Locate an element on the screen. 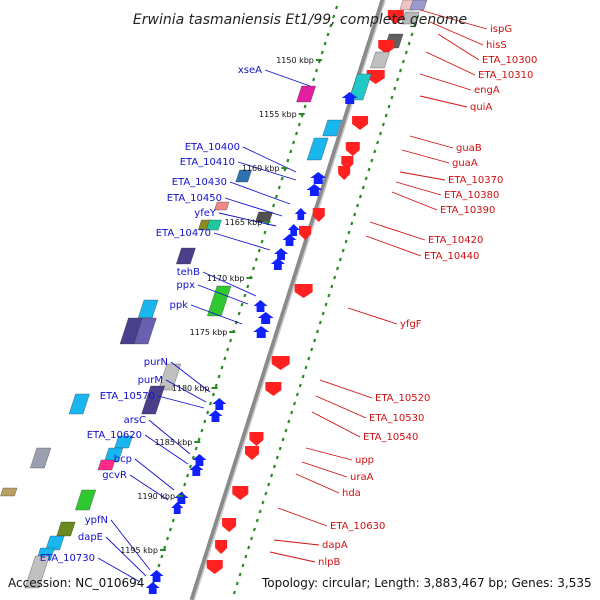 The width and height of the screenshot is (600, 600). gene-label-right: hda is located at coordinates (351, 493).